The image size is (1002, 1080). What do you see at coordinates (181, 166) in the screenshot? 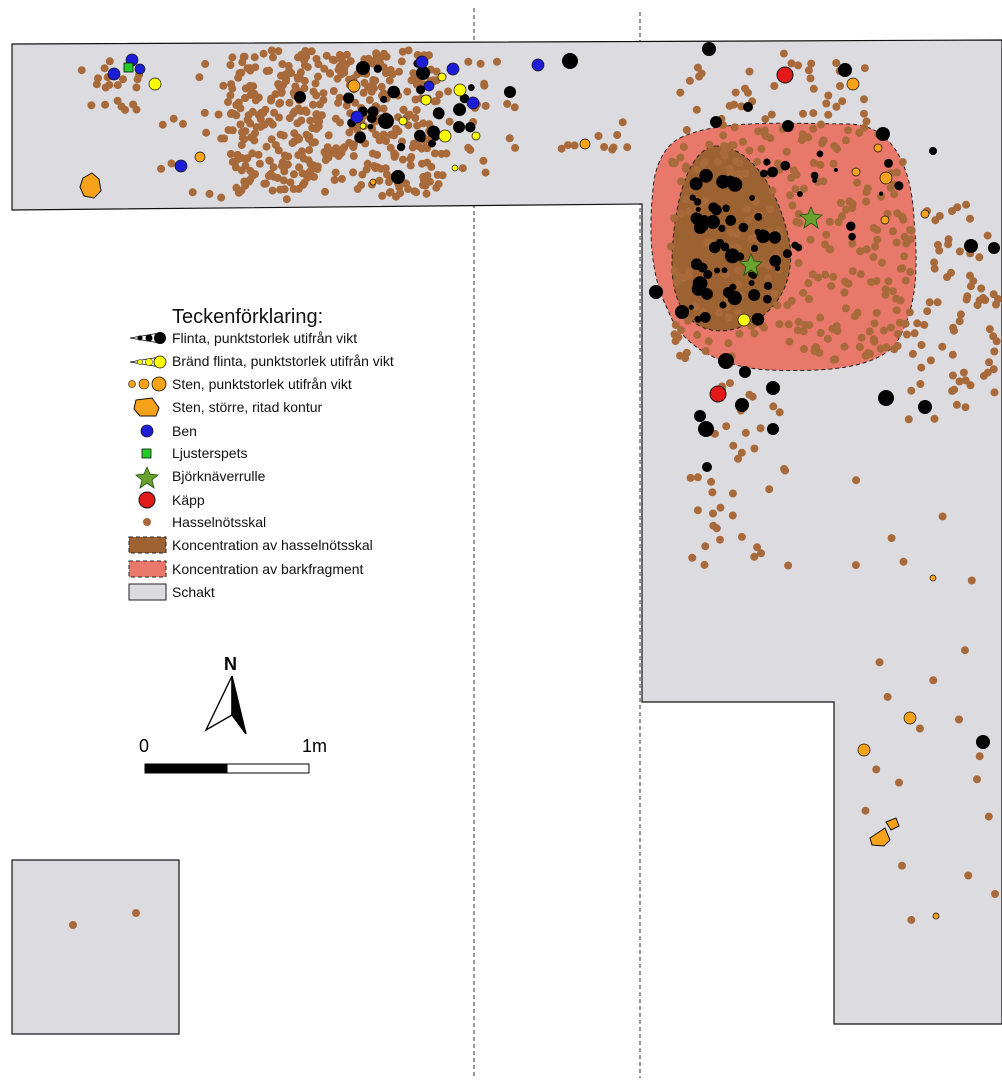
I see `bone-point` at bounding box center [181, 166].